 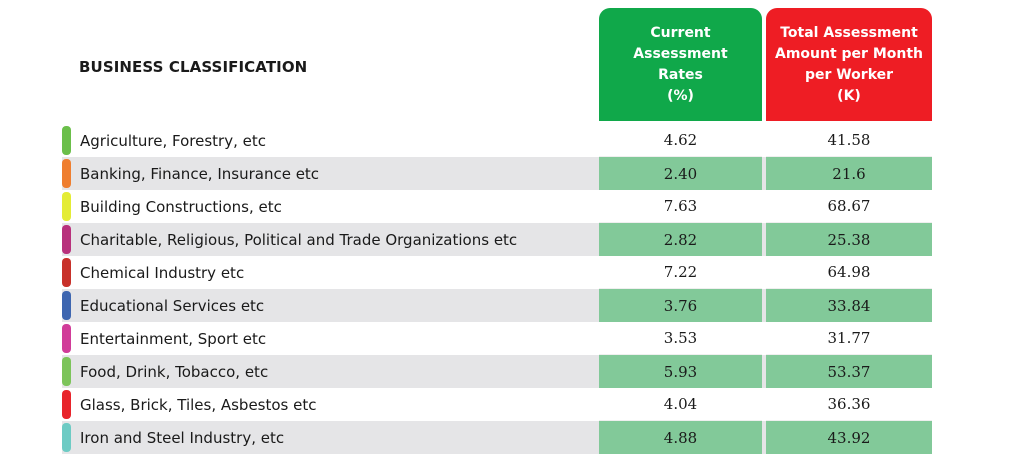 What do you see at coordinates (200, 173) in the screenshot?
I see `business-classification-label: Banking, Finance, Insurance etc` at bounding box center [200, 173].